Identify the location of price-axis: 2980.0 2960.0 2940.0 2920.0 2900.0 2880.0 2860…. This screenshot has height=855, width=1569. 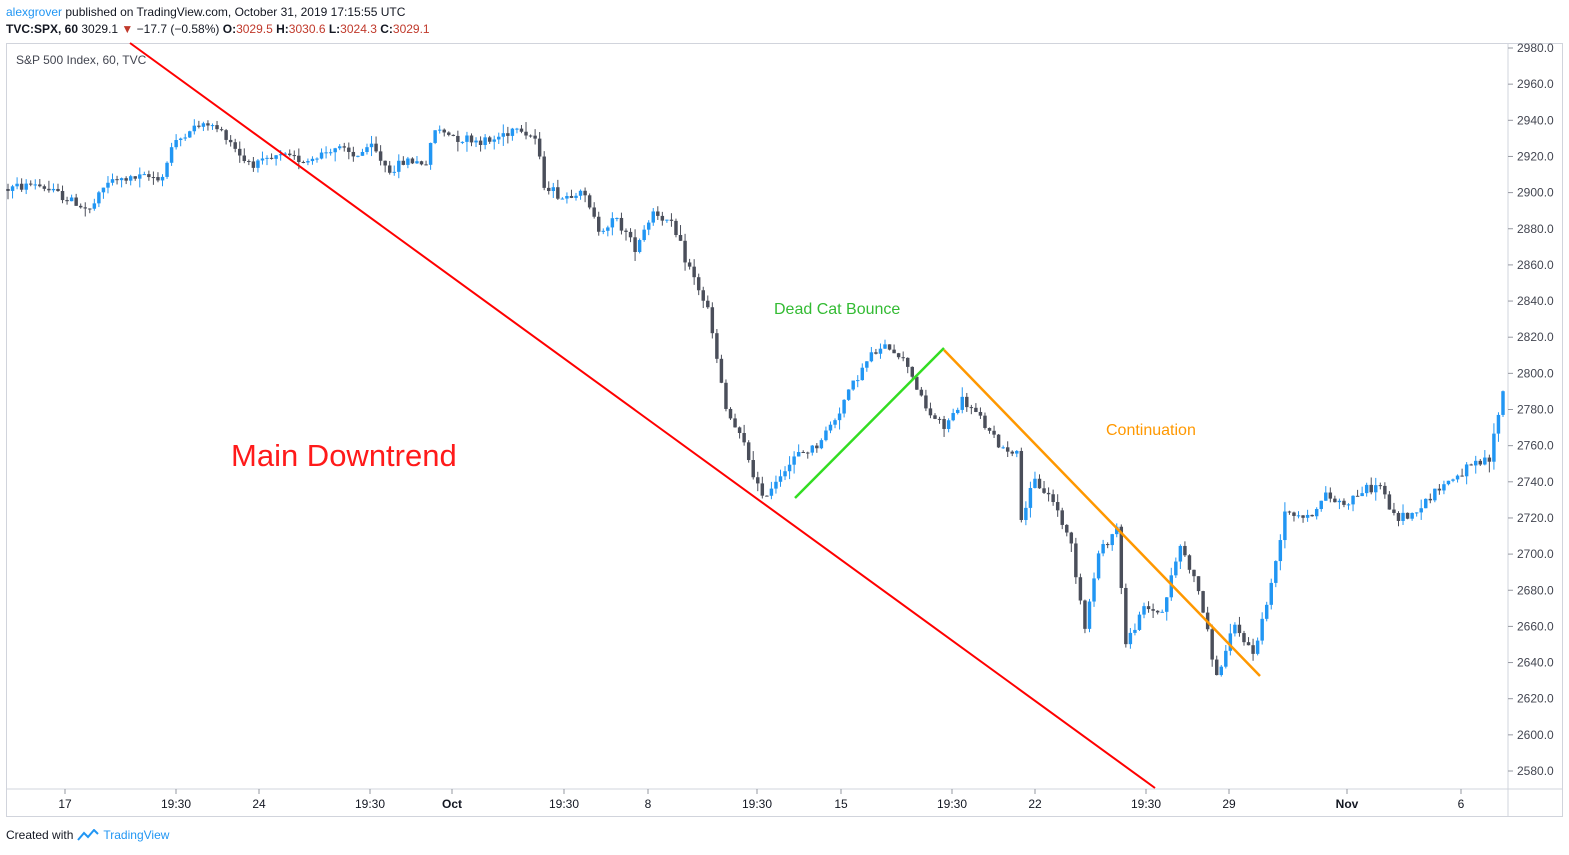
(1531, 409).